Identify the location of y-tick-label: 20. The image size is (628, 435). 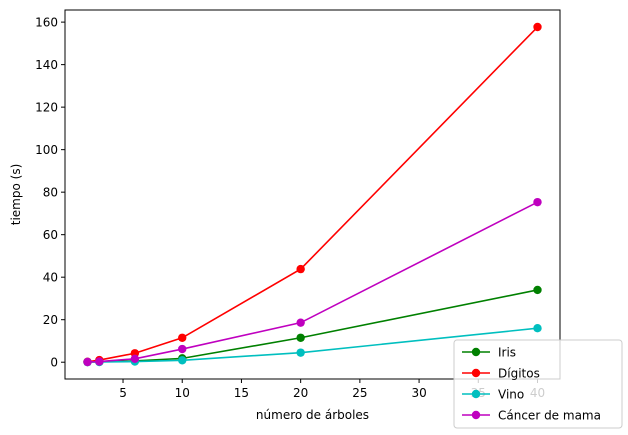
(50, 320).